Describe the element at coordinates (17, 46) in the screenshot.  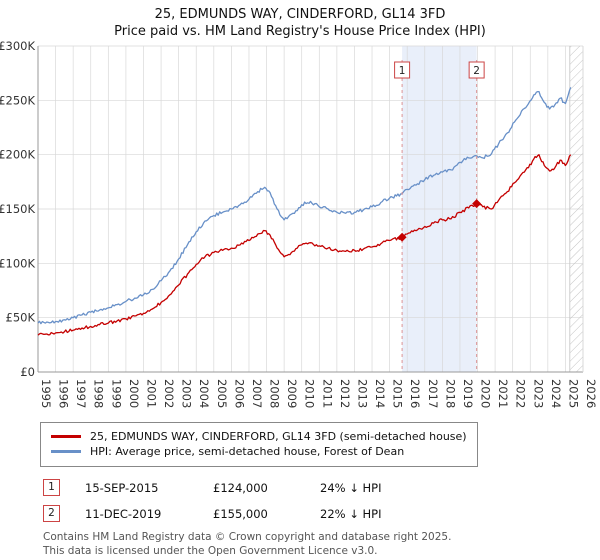
I see `svg-text: £300K` at that location.